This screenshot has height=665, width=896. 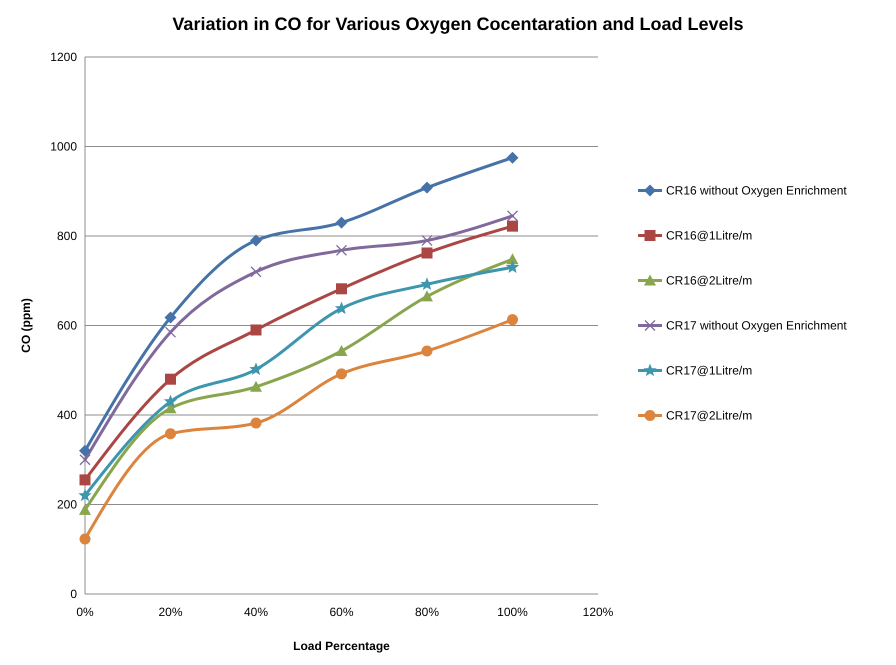 What do you see at coordinates (74, 594) in the screenshot?
I see `y-tick-label: 0` at bounding box center [74, 594].